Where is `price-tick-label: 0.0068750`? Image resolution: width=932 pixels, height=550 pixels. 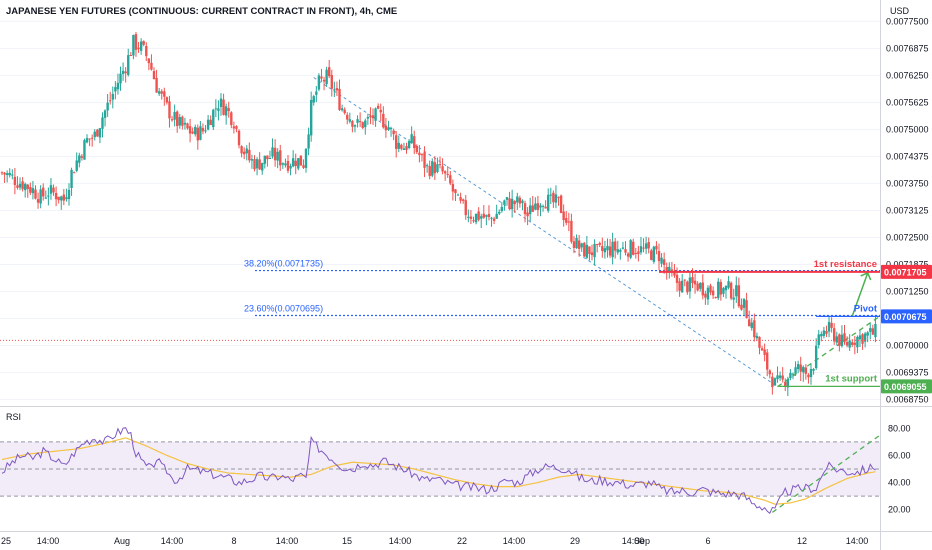
price-tick-label: 0.0068750 is located at coordinates (907, 400).